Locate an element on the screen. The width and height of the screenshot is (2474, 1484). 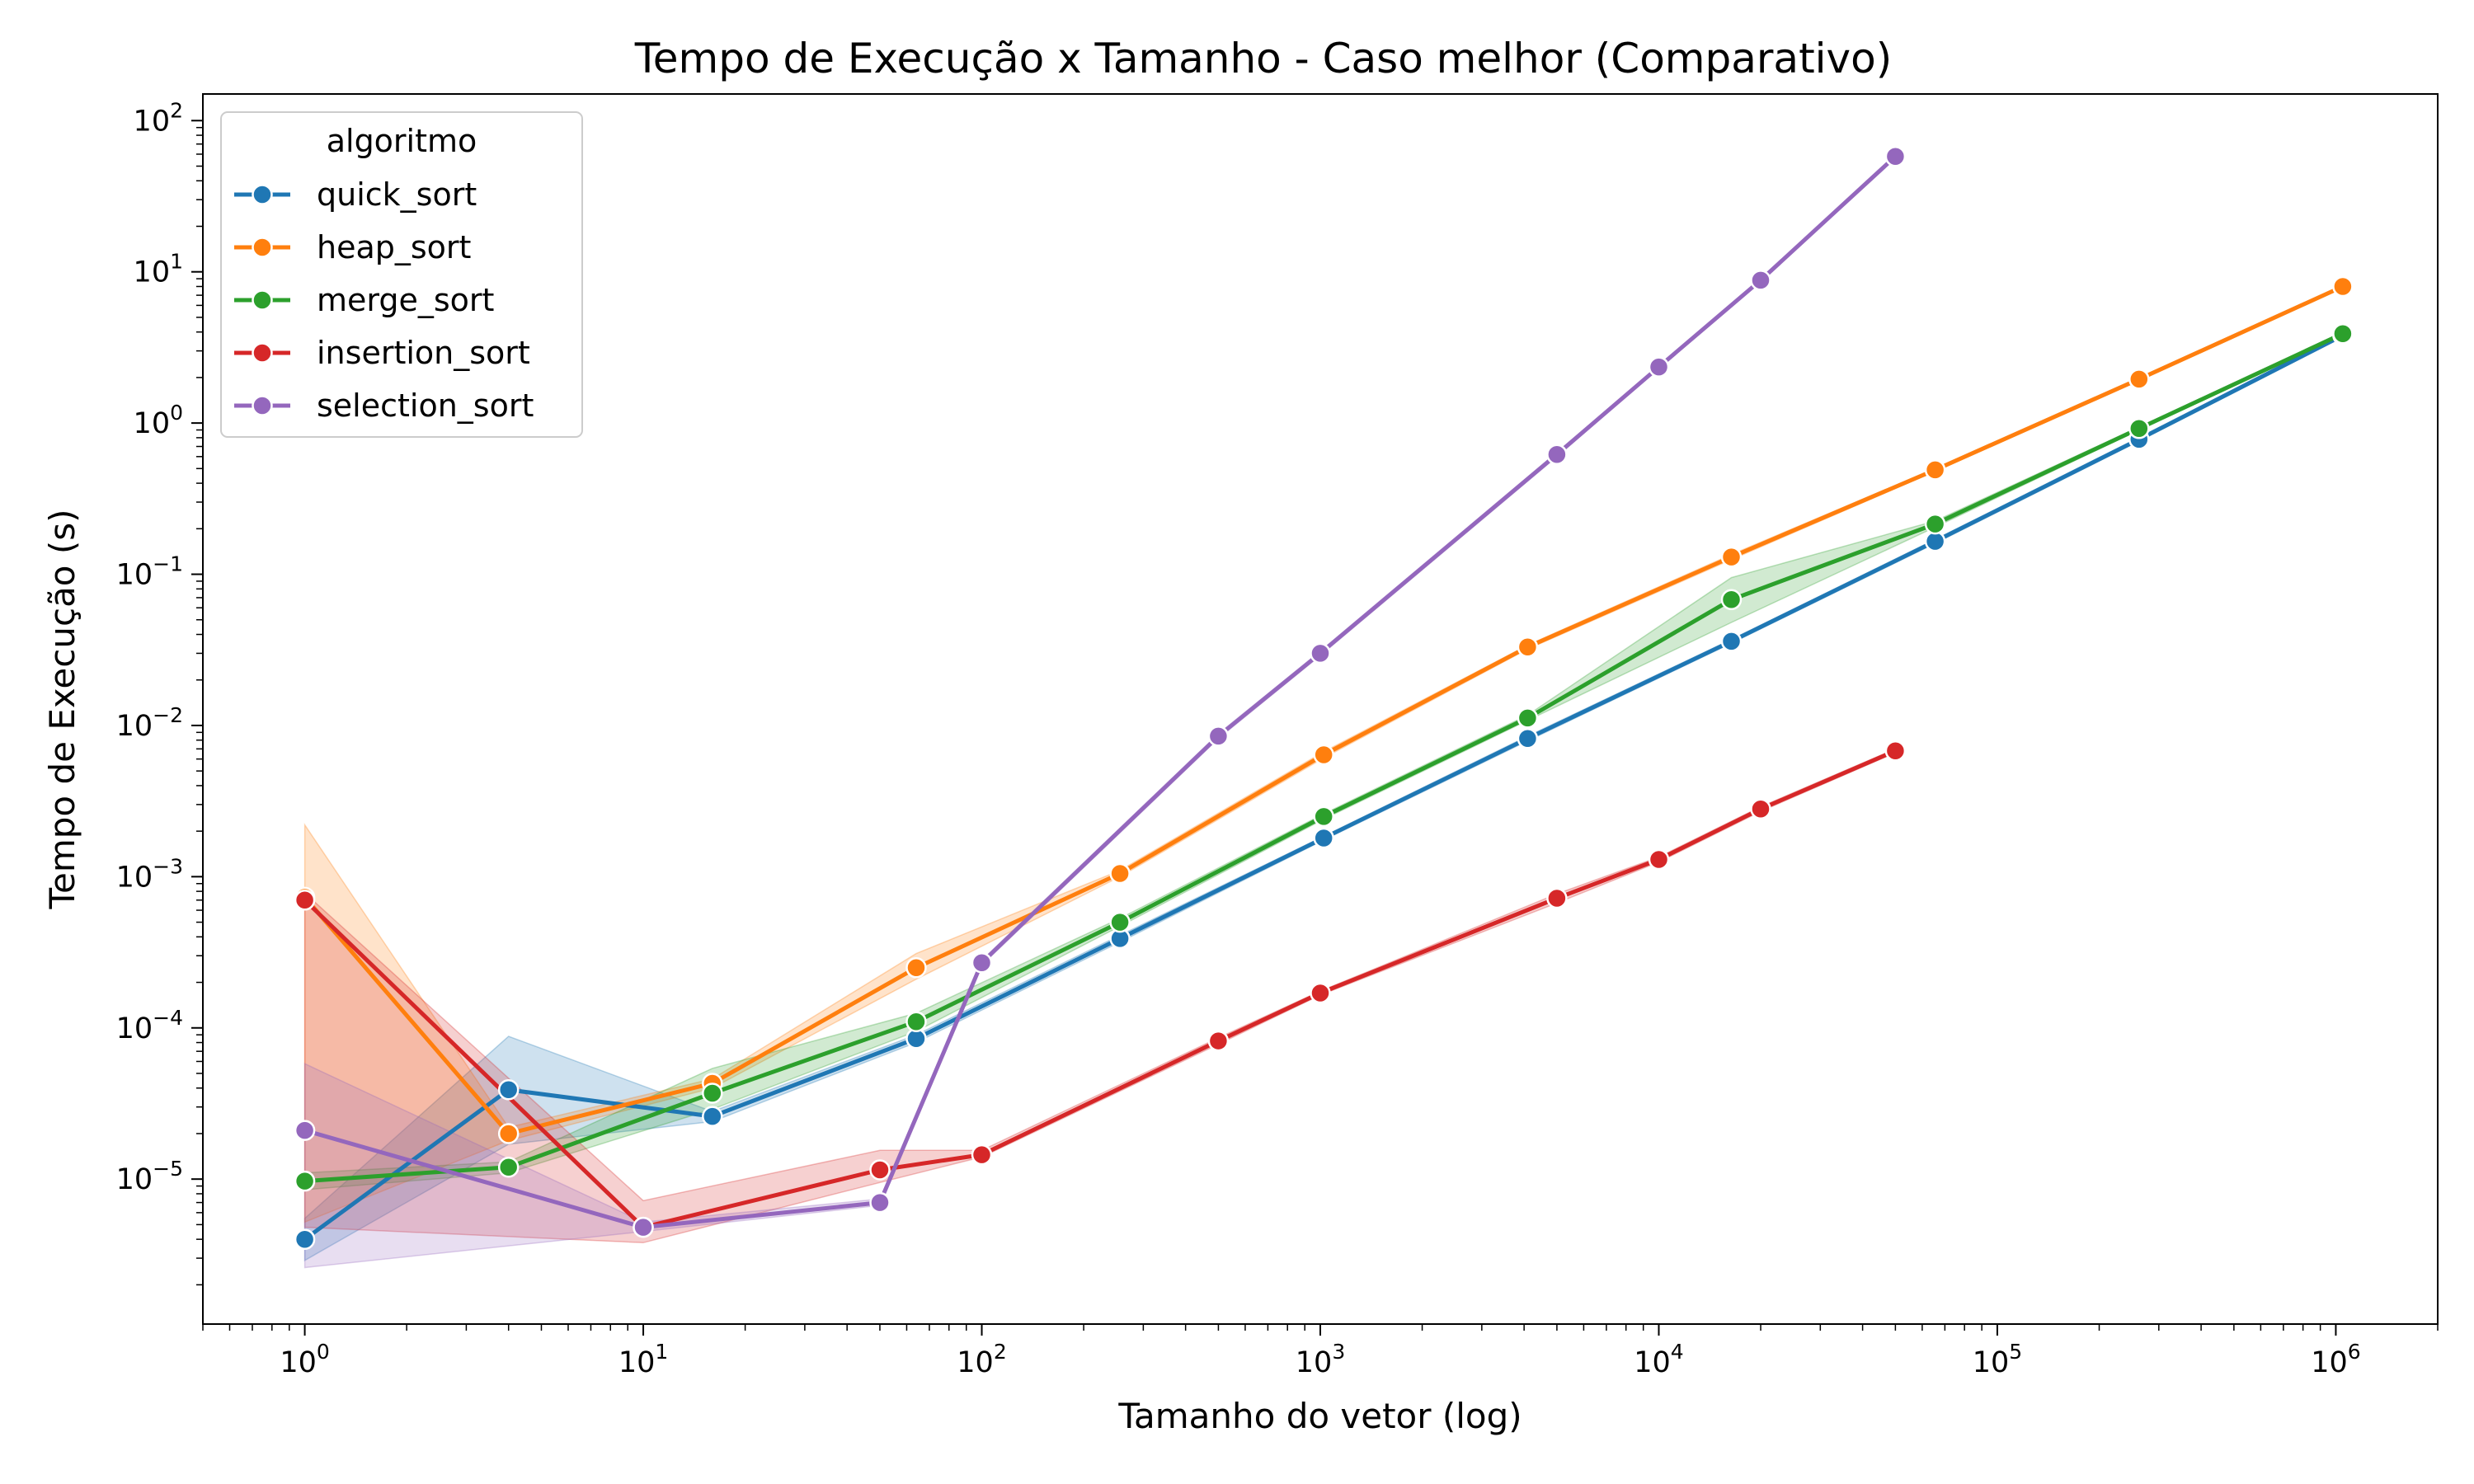
y-tick-label: 10⁻⁵ is located at coordinates (149, 1176).